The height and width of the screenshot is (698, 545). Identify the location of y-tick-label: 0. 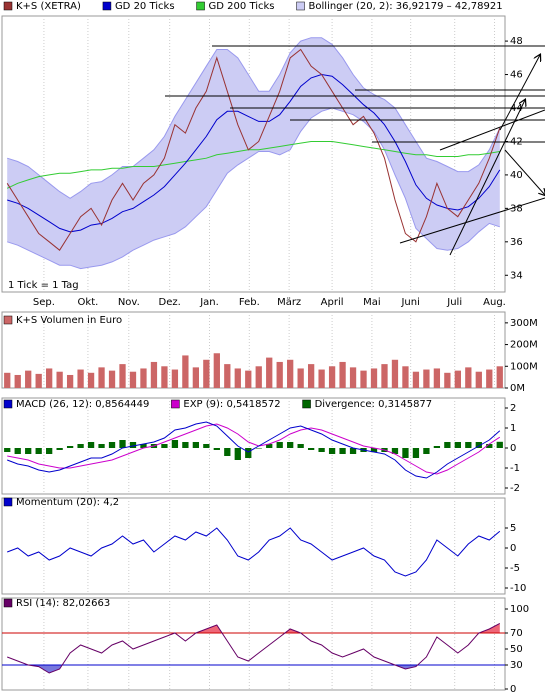
(513, 448).